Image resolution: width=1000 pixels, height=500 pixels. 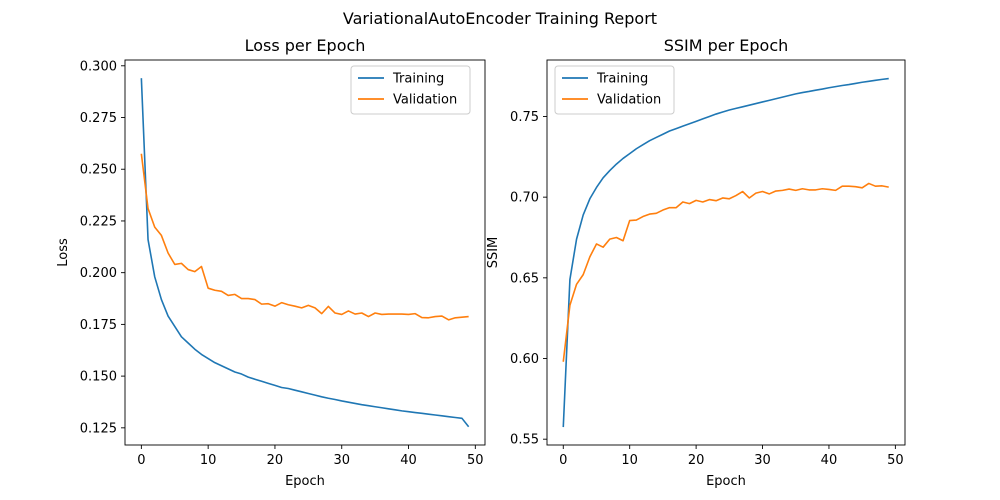 What do you see at coordinates (98, 428) in the screenshot?
I see `chart-1-ytick-label: 0.125` at bounding box center [98, 428].